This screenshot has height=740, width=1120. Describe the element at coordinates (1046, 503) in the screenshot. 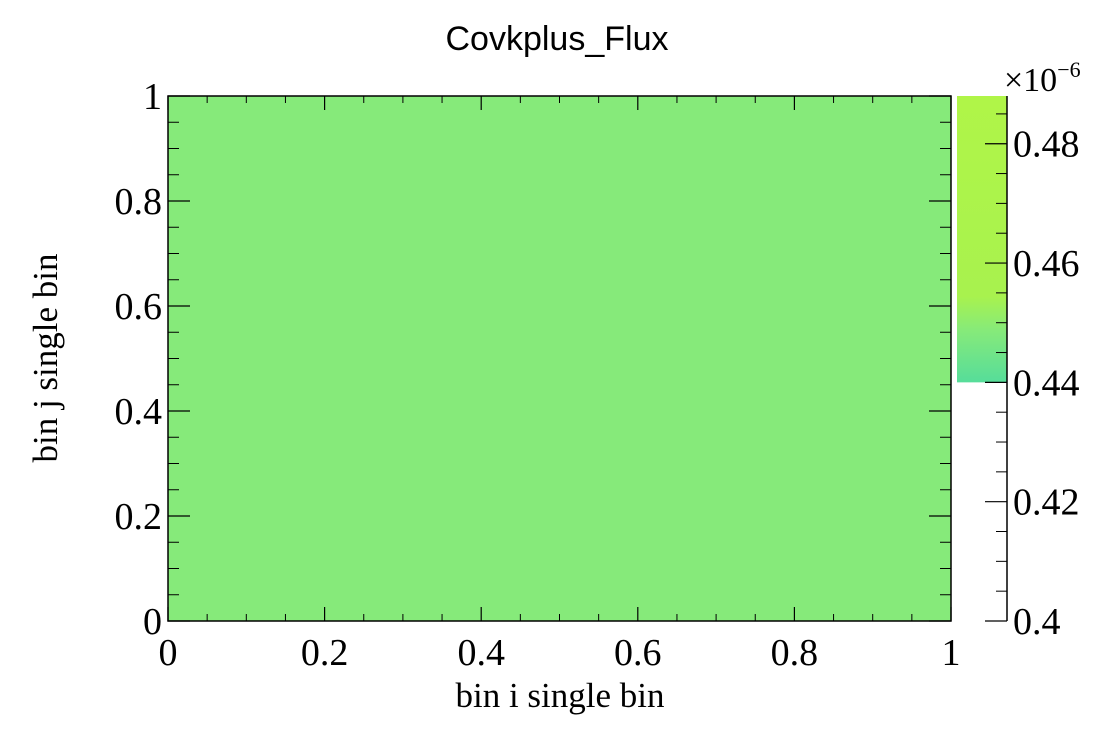

I see `colorbar-tick-label: 0.42` at that location.